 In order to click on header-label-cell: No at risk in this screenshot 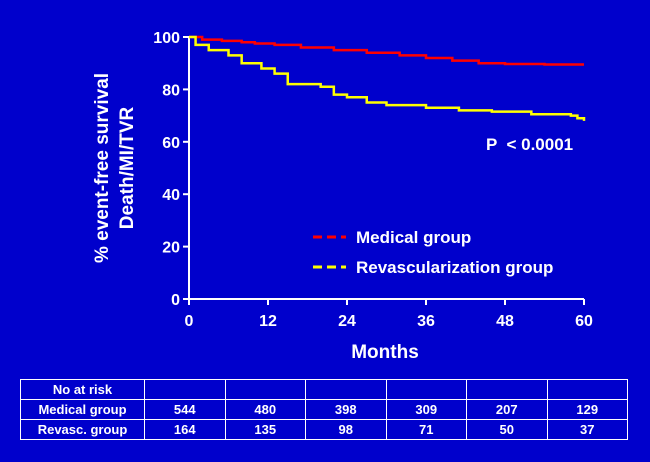, I will do `click(82, 389)`.